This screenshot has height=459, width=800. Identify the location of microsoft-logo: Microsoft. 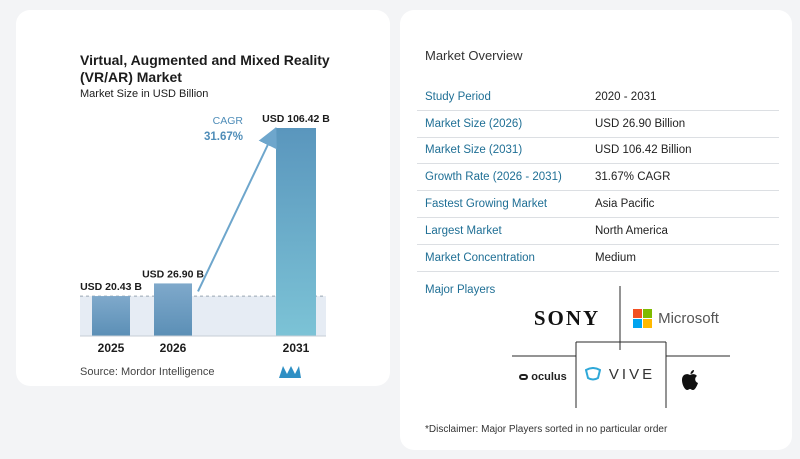
(676, 318).